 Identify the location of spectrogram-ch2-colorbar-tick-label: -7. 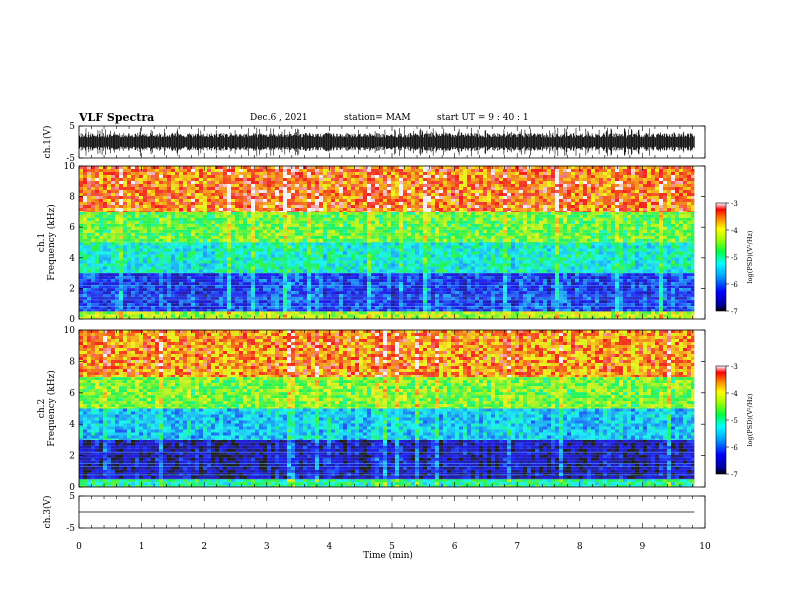
(734, 475).